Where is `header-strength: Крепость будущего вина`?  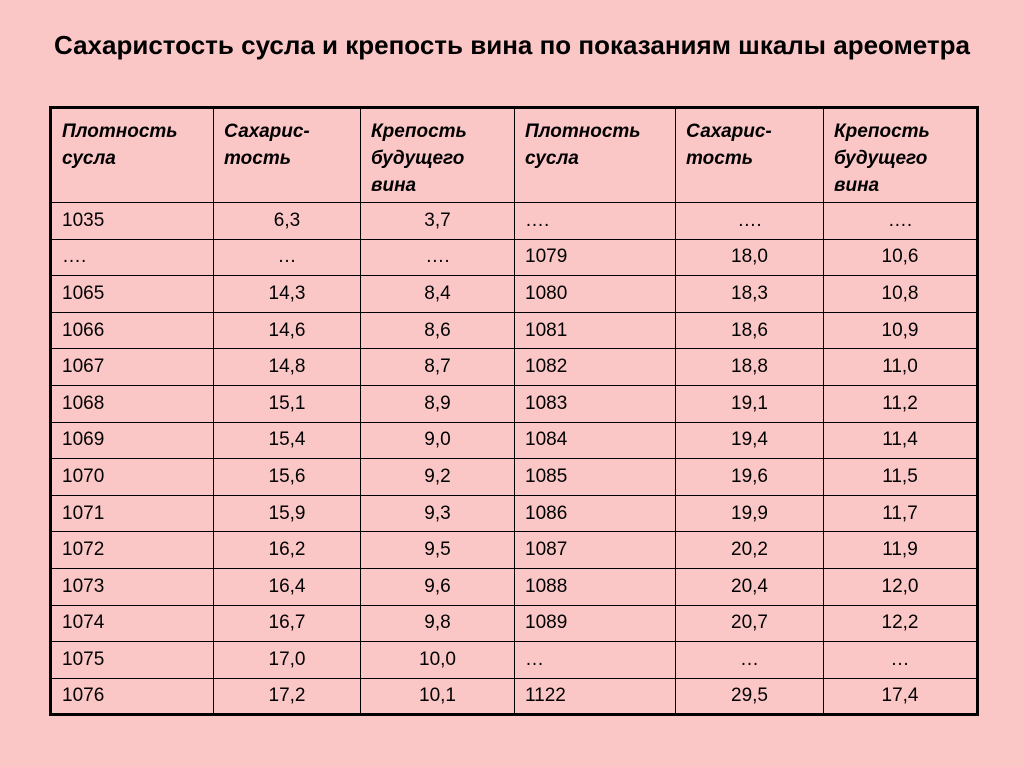
header-strength: Крепость будущего вина is located at coordinates (437, 155).